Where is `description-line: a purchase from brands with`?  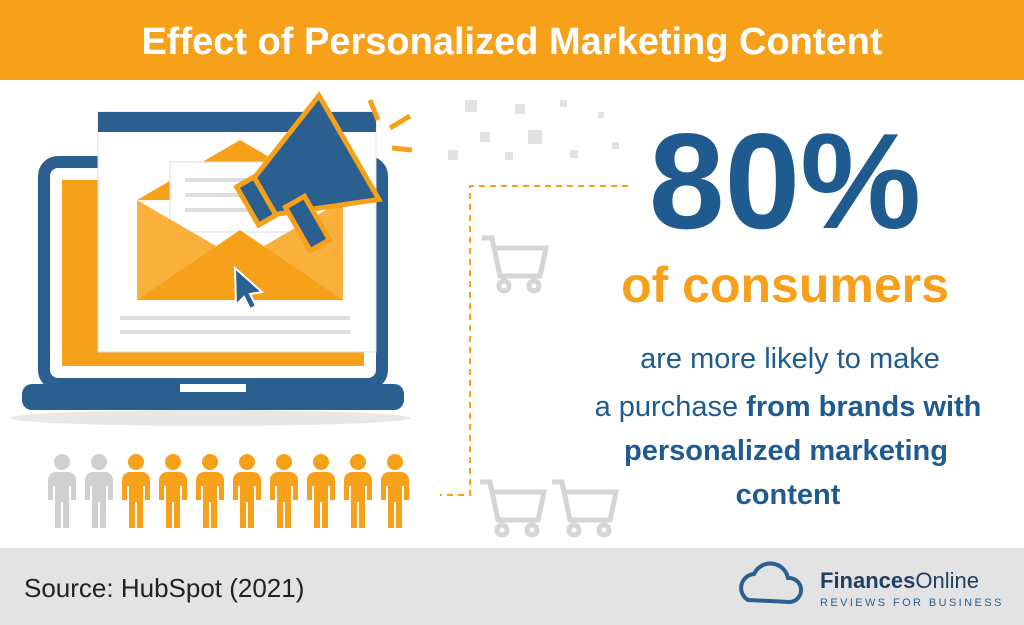 description-line: a purchase from brands with is located at coordinates (788, 407).